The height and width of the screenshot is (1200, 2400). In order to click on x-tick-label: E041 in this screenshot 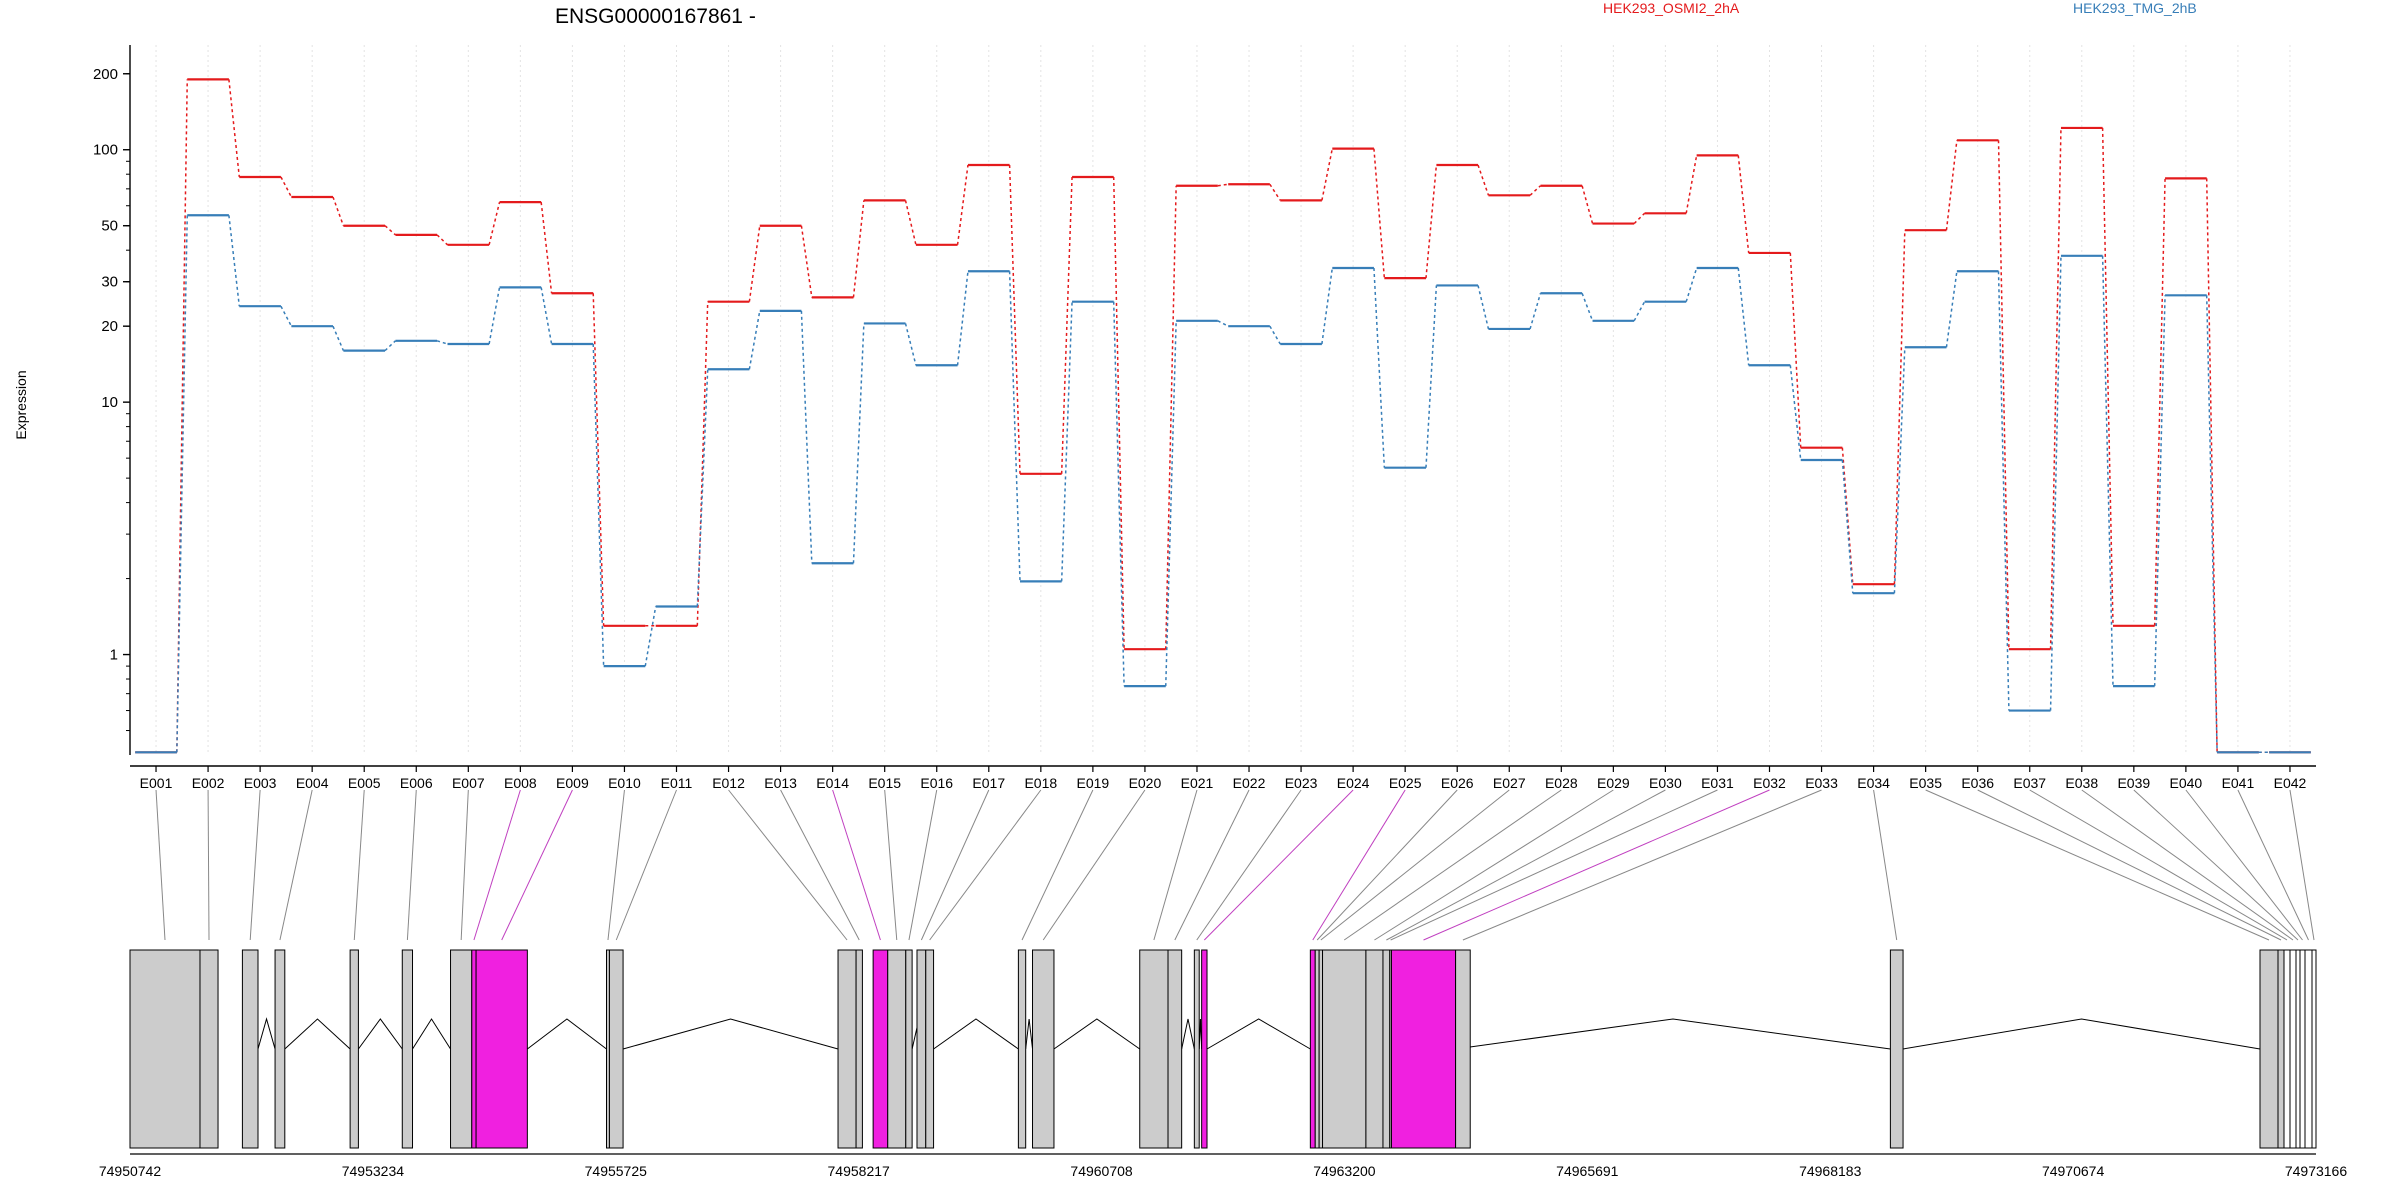, I will do `click(2238, 783)`.